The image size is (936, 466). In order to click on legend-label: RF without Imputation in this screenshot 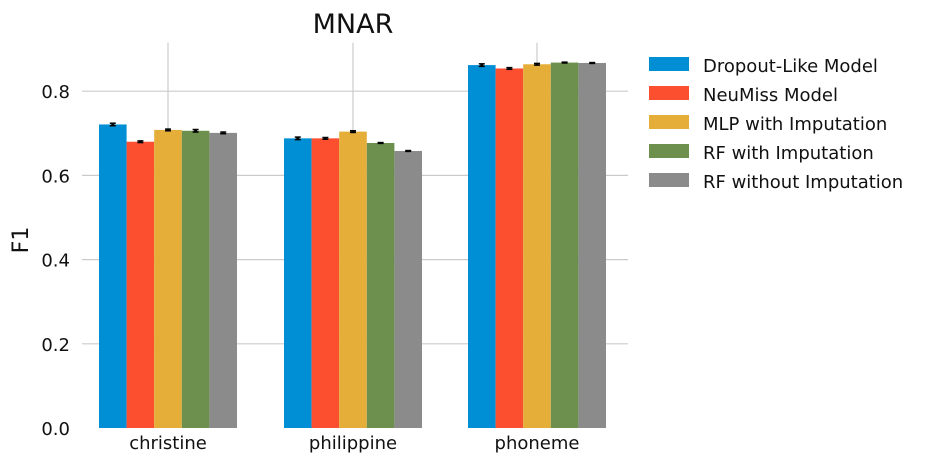, I will do `click(803, 182)`.